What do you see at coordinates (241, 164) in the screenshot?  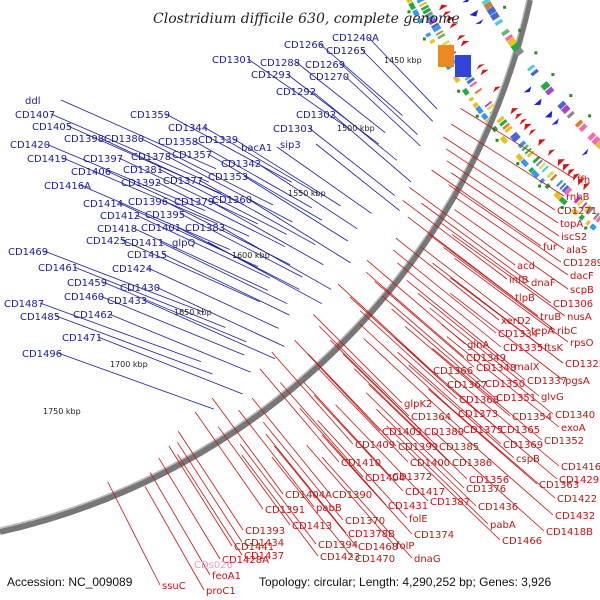 I see `gene-label: CD1342` at bounding box center [241, 164].